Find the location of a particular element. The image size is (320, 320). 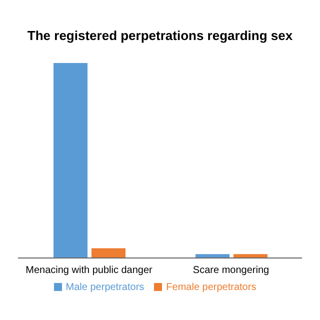

x-tick-label: Menacing with public danger is located at coordinates (90, 270).